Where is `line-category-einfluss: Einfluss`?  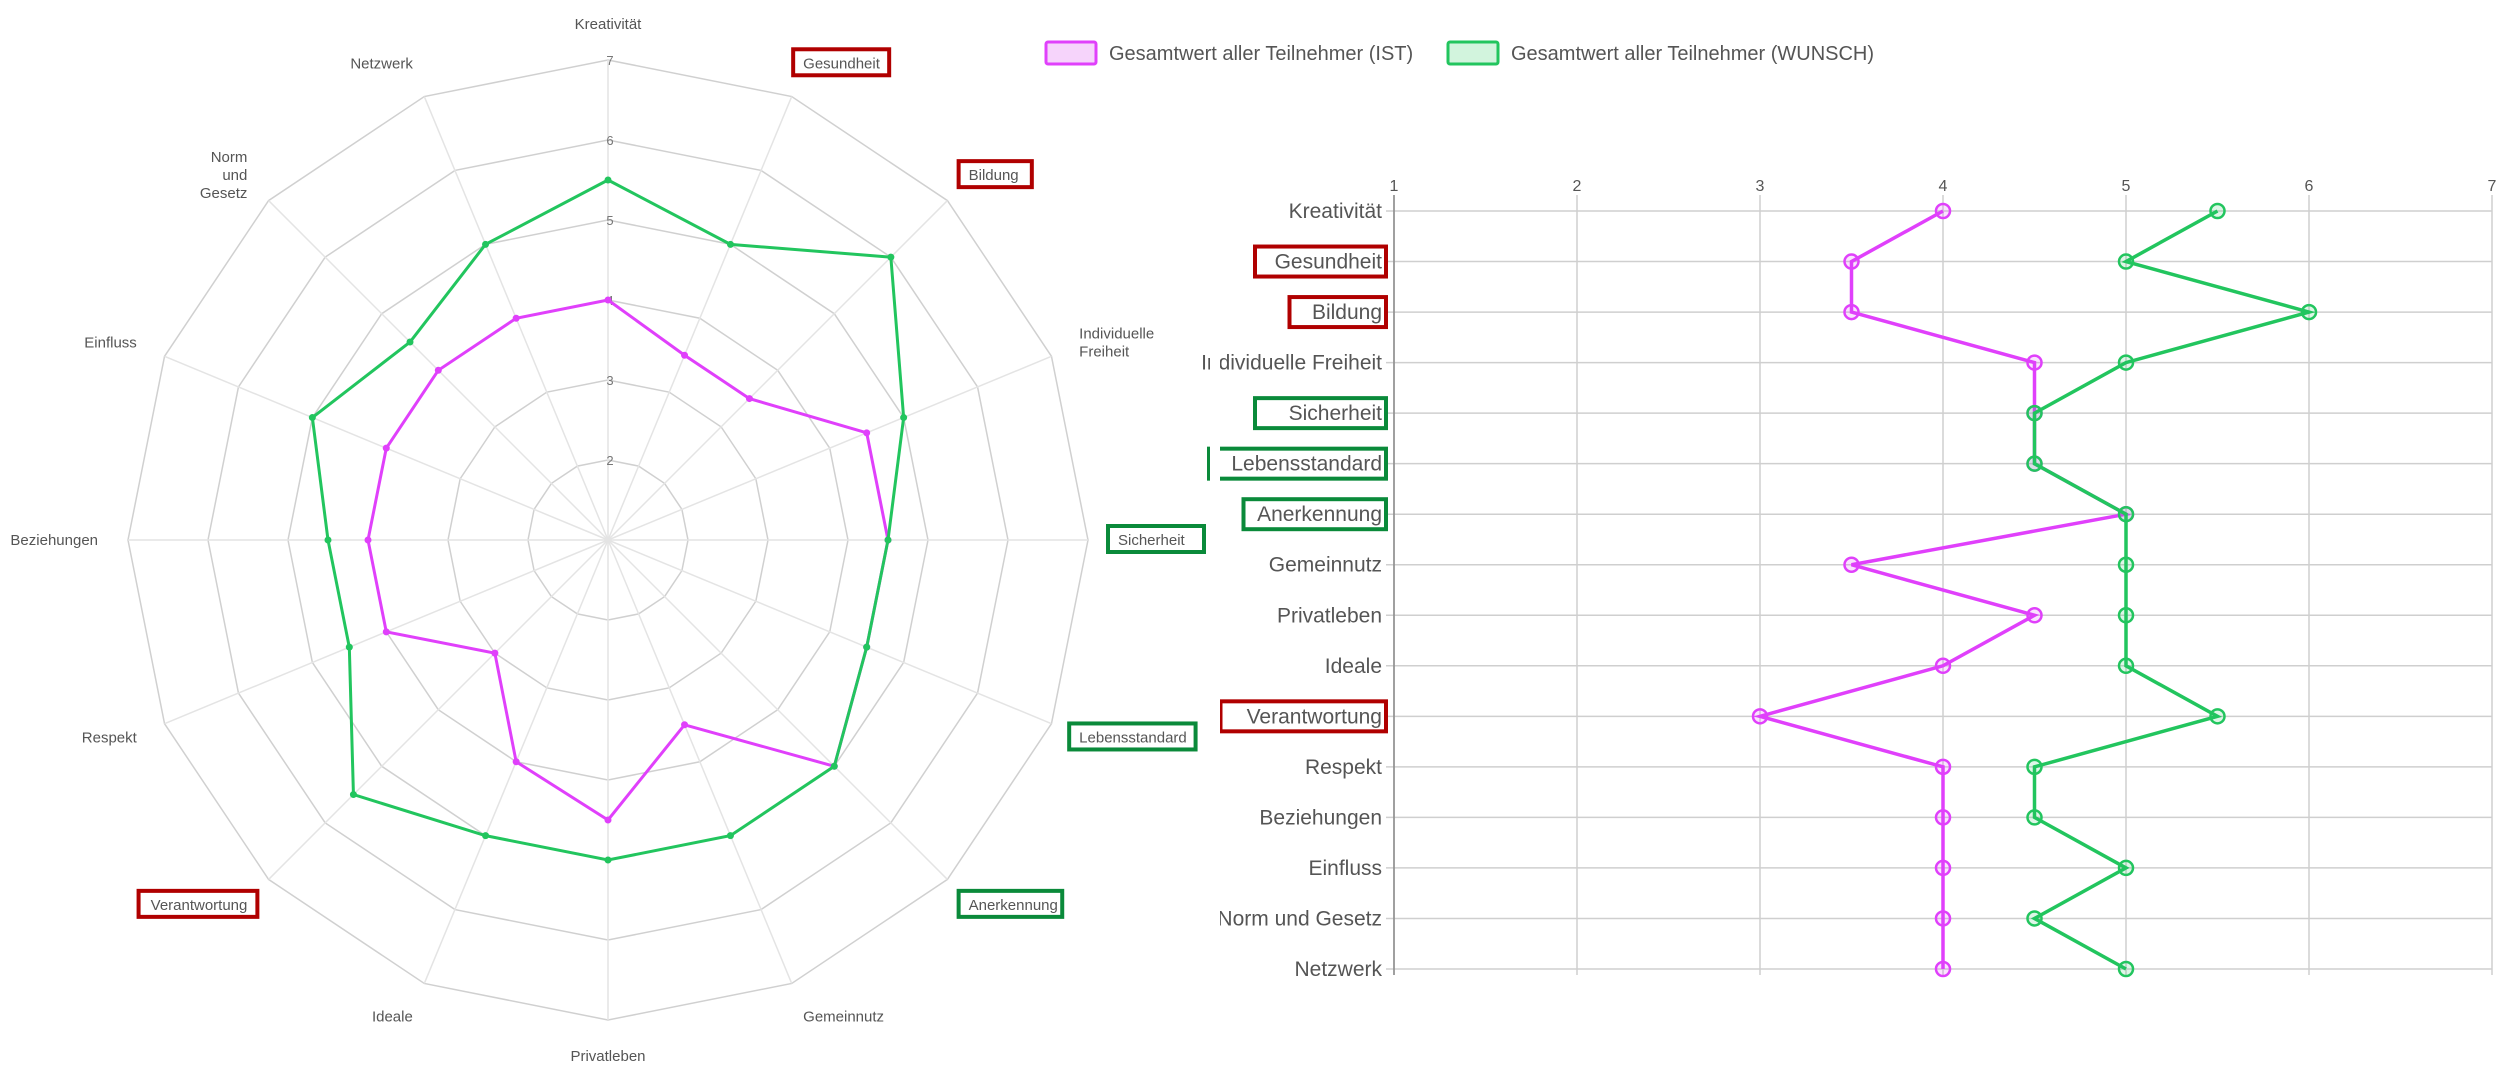
line-category-einfluss: Einfluss is located at coordinates (1345, 868).